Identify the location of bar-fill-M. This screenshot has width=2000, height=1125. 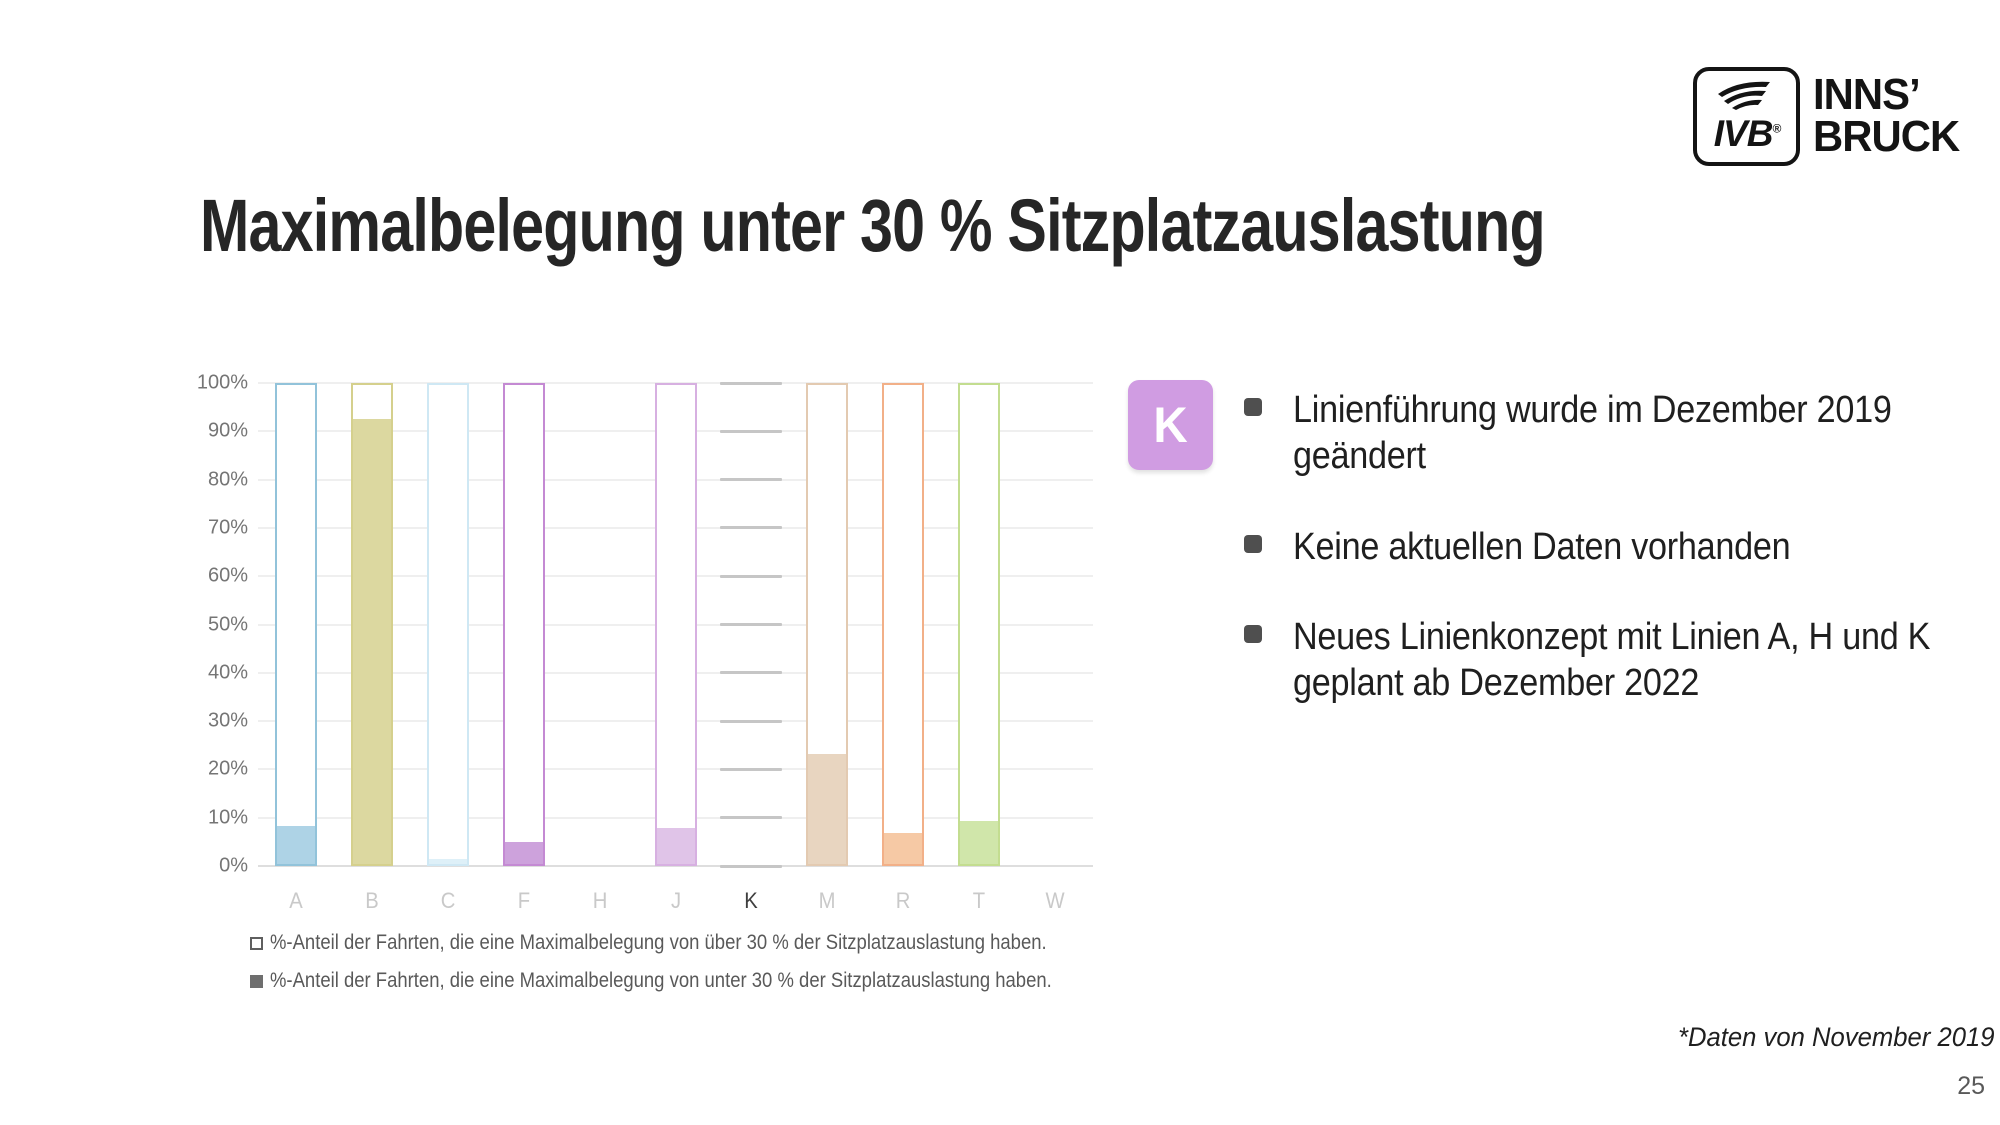
(827, 808).